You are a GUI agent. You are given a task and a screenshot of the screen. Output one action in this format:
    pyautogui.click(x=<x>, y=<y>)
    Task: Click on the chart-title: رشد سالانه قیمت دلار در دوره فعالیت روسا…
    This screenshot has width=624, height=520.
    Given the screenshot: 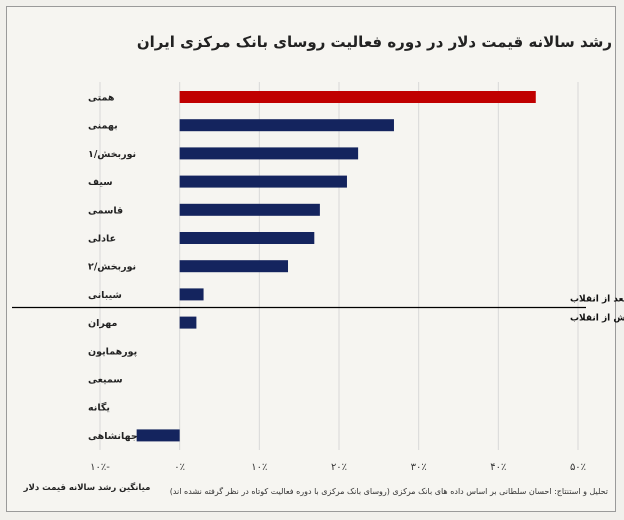 What is the action you would take?
    pyautogui.click(x=374, y=42)
    